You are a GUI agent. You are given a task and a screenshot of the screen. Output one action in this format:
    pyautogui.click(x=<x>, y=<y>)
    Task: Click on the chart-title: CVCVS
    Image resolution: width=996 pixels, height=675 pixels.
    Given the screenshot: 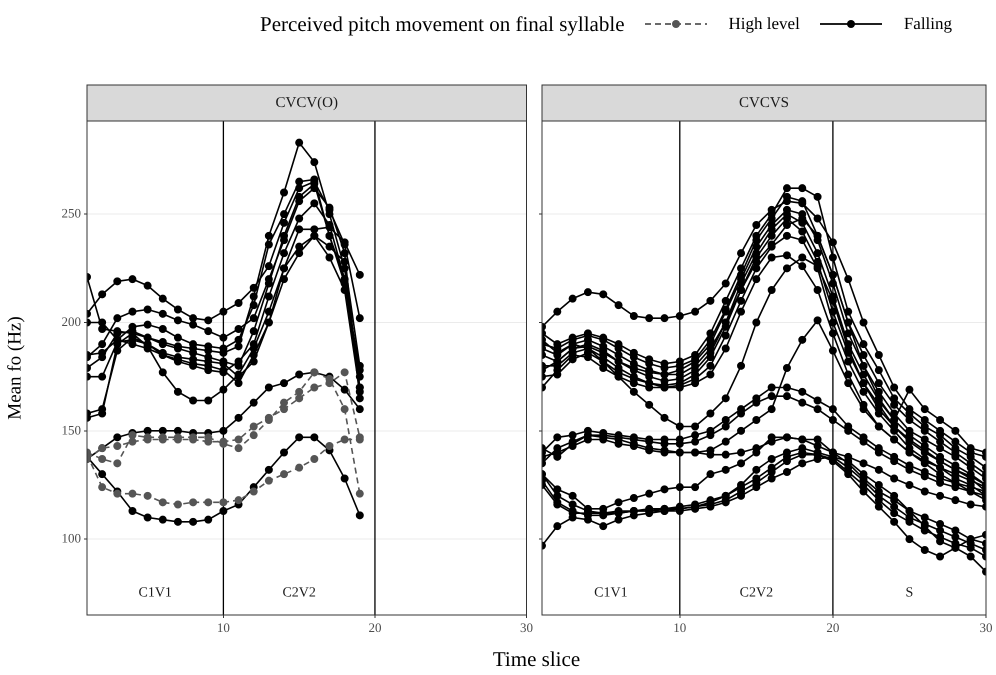 What is the action you would take?
    pyautogui.click(x=764, y=102)
    